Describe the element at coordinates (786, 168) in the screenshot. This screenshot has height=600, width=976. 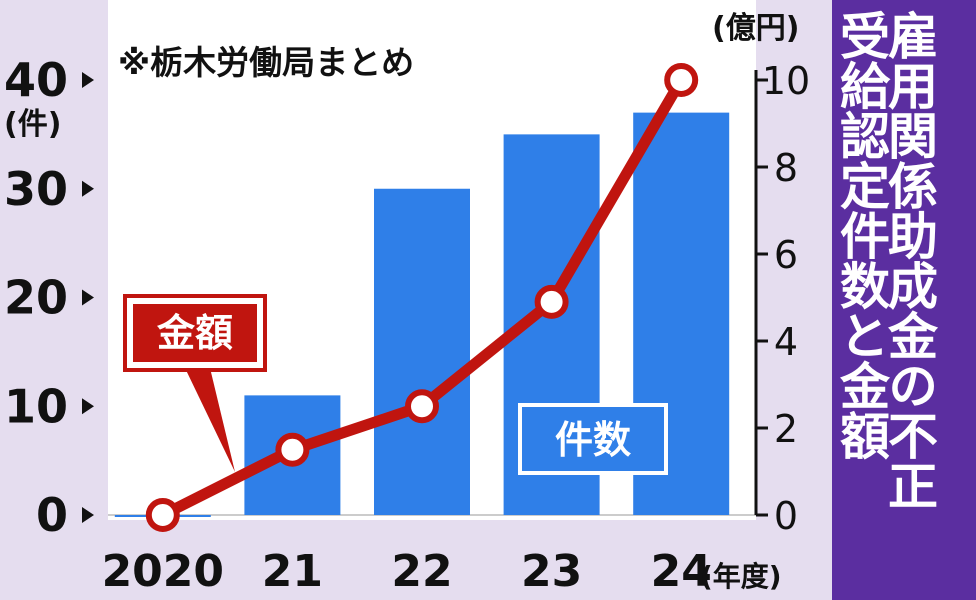
I see `right-tick-label: 8` at that location.